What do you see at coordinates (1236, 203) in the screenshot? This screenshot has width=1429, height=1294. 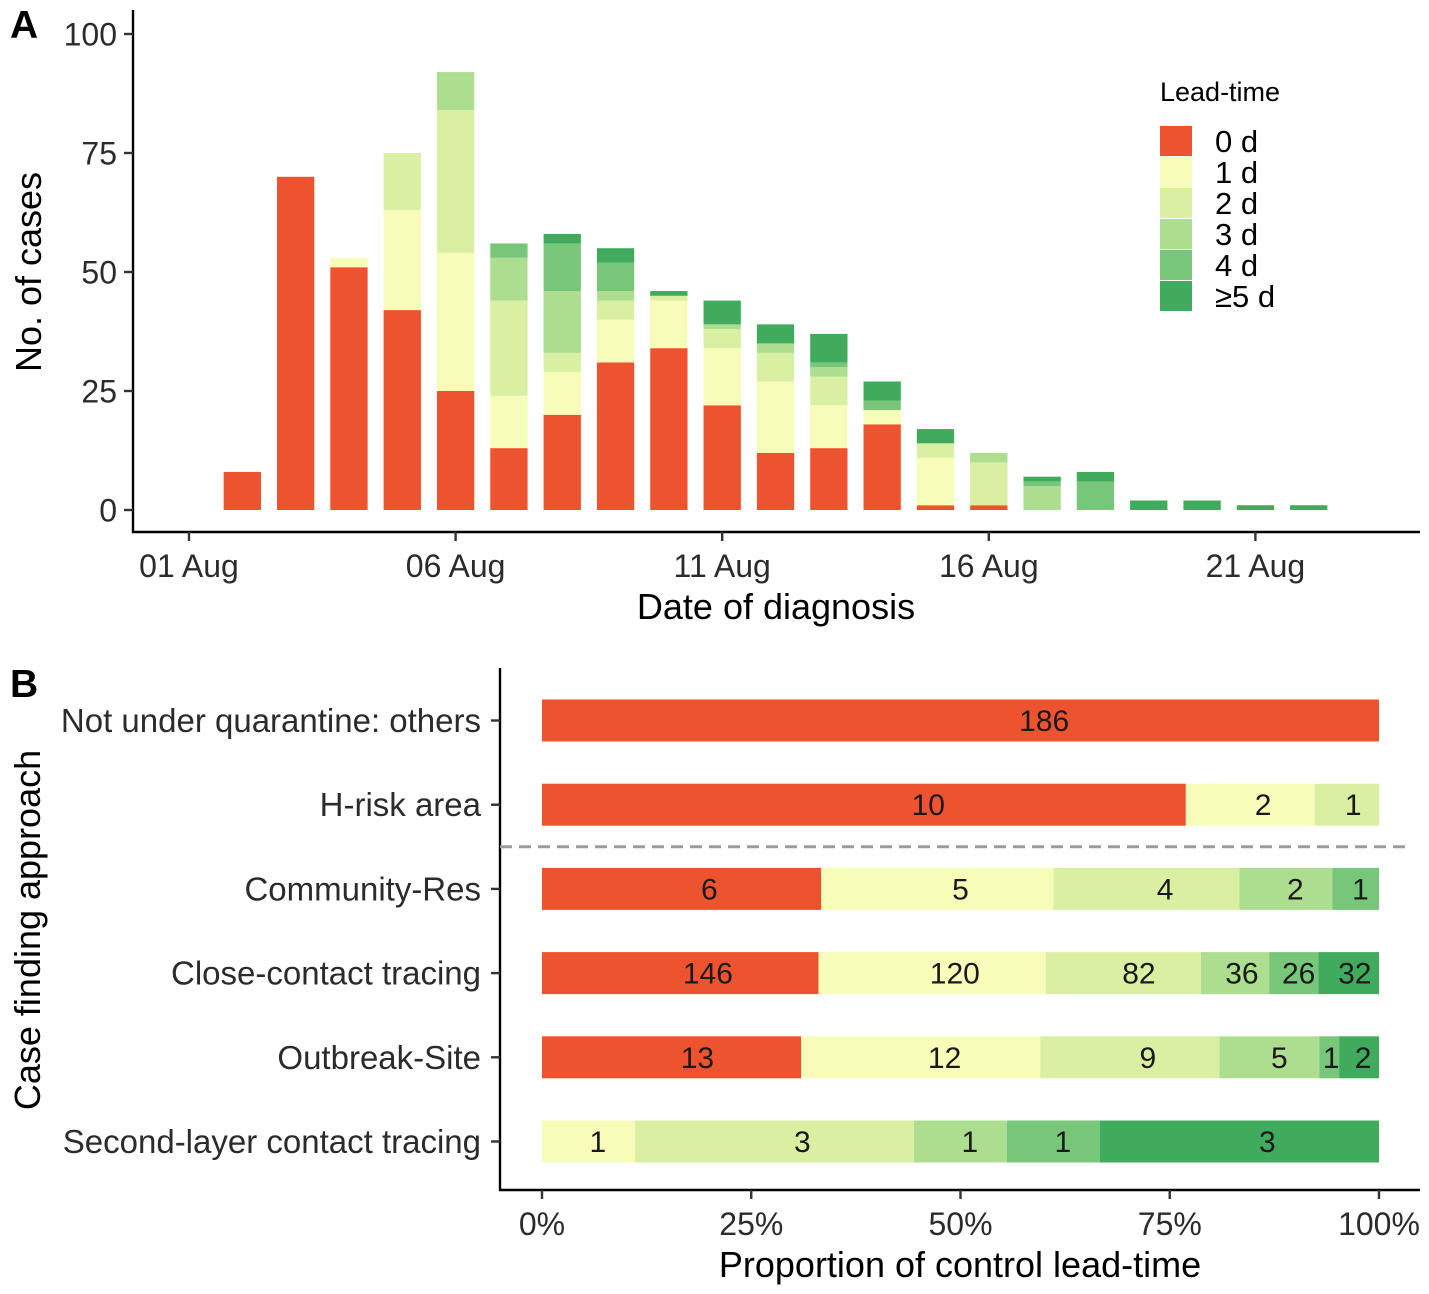 I see `legend-label: 2 d` at bounding box center [1236, 203].